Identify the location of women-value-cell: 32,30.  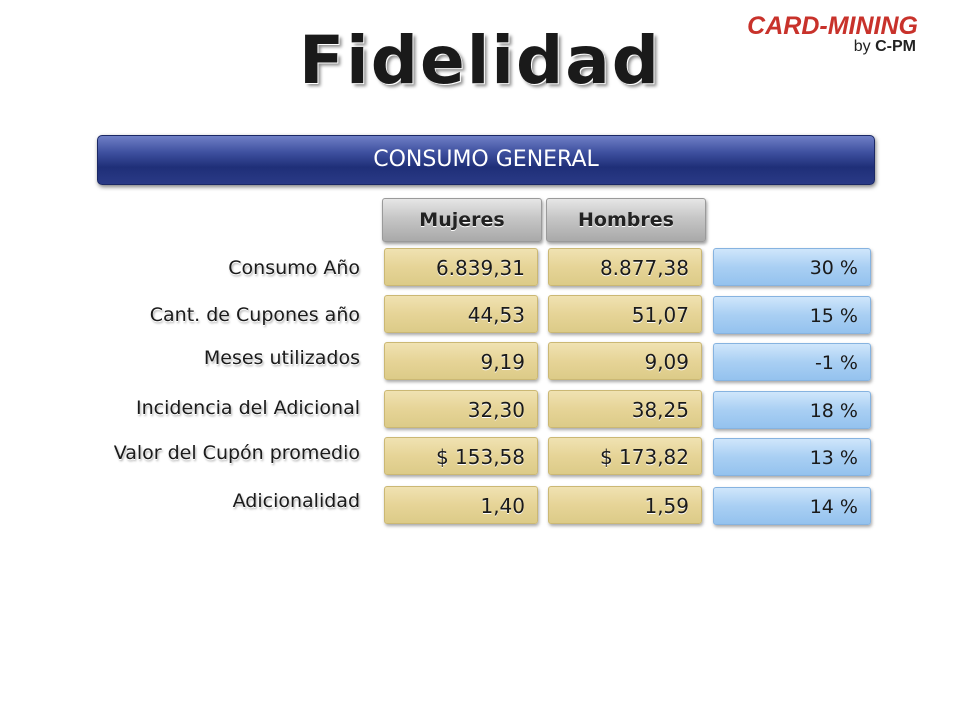
(461, 409).